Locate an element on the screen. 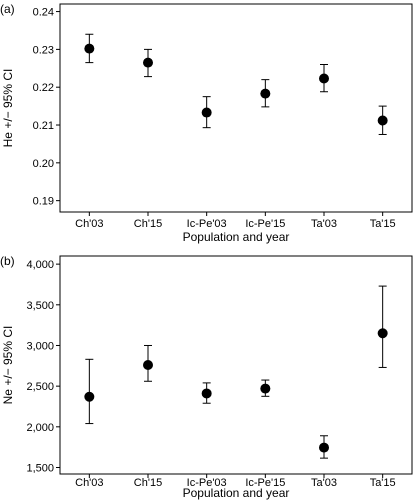 This screenshot has height=500, width=416. y-tick-label: 0.23 is located at coordinates (43, 50).